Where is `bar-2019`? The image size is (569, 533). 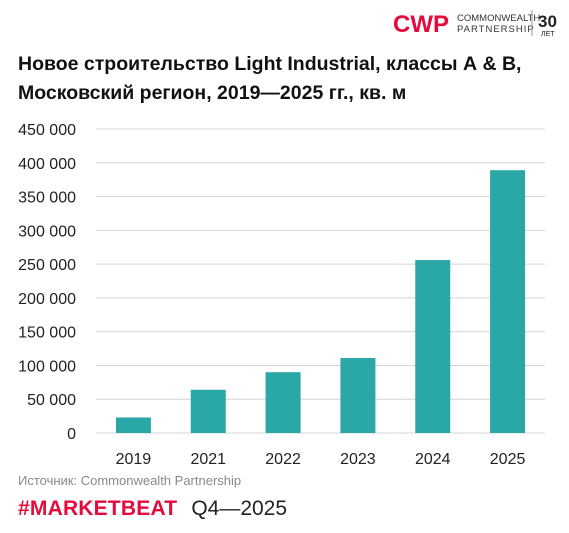 bar-2019 is located at coordinates (133, 425).